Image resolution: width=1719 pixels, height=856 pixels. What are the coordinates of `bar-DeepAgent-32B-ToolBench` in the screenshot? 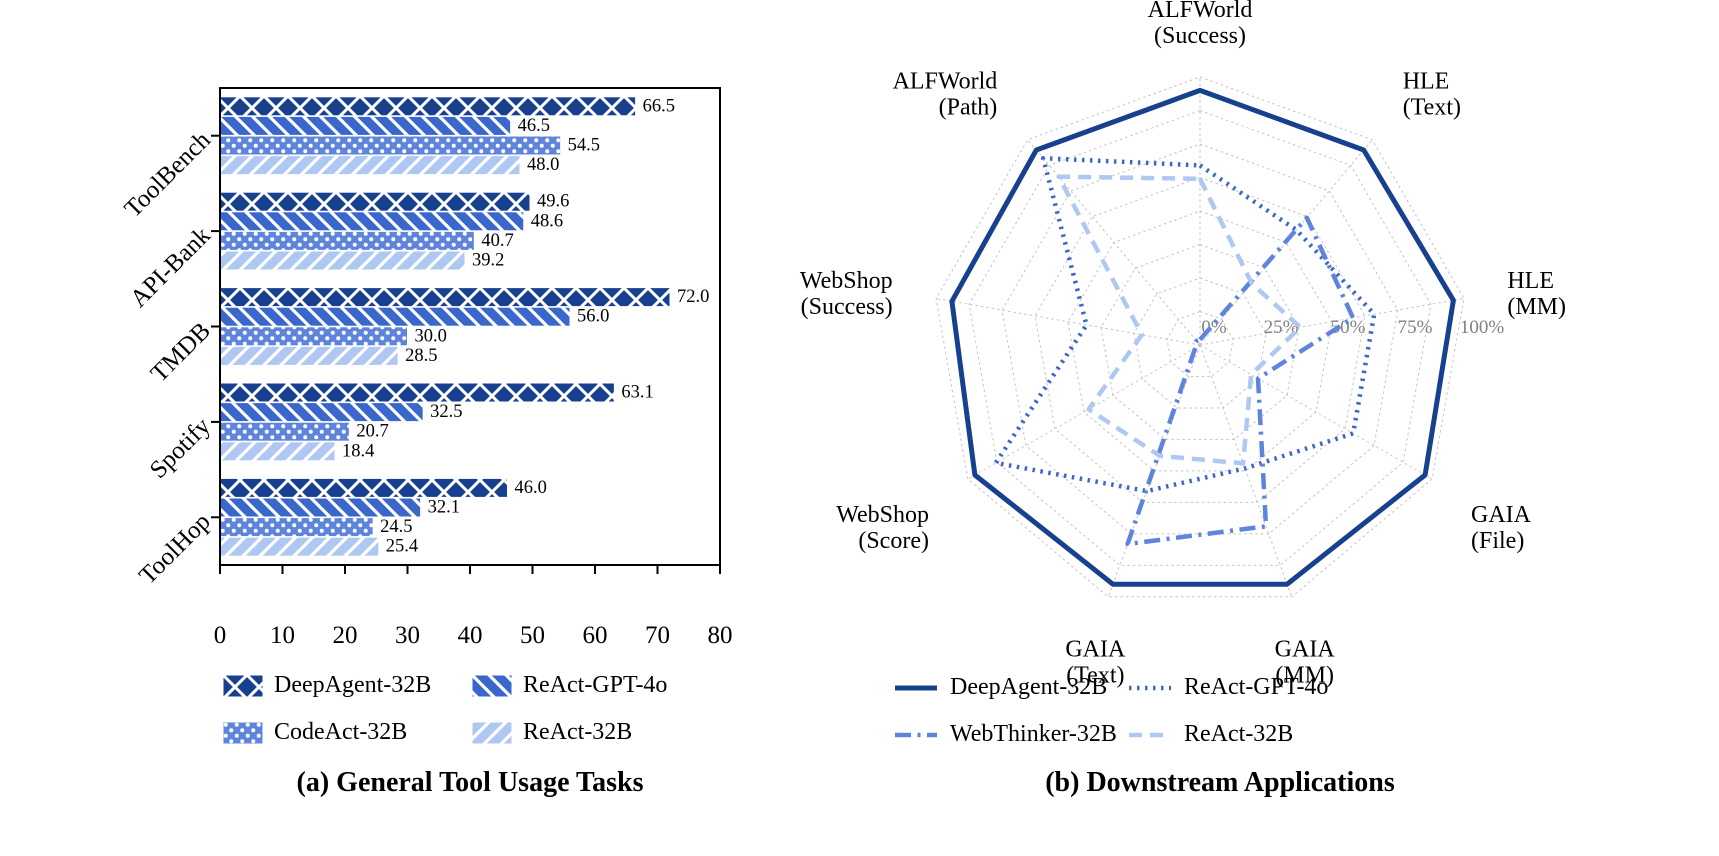 It's located at (428, 106).